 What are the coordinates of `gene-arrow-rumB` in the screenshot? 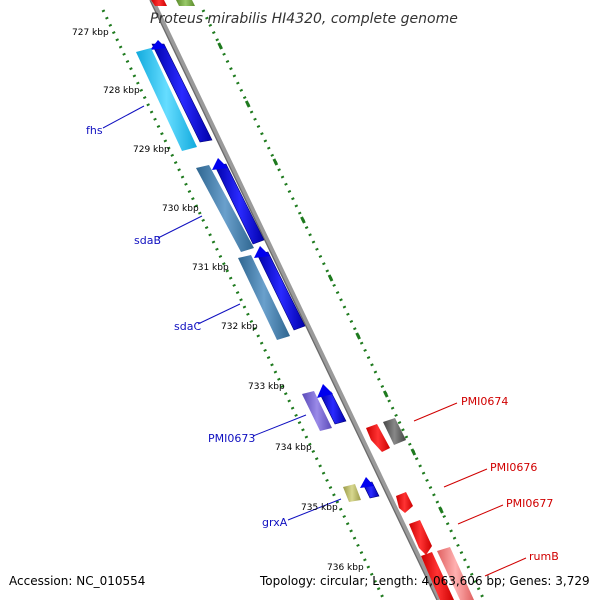 It's located at (437, 576).